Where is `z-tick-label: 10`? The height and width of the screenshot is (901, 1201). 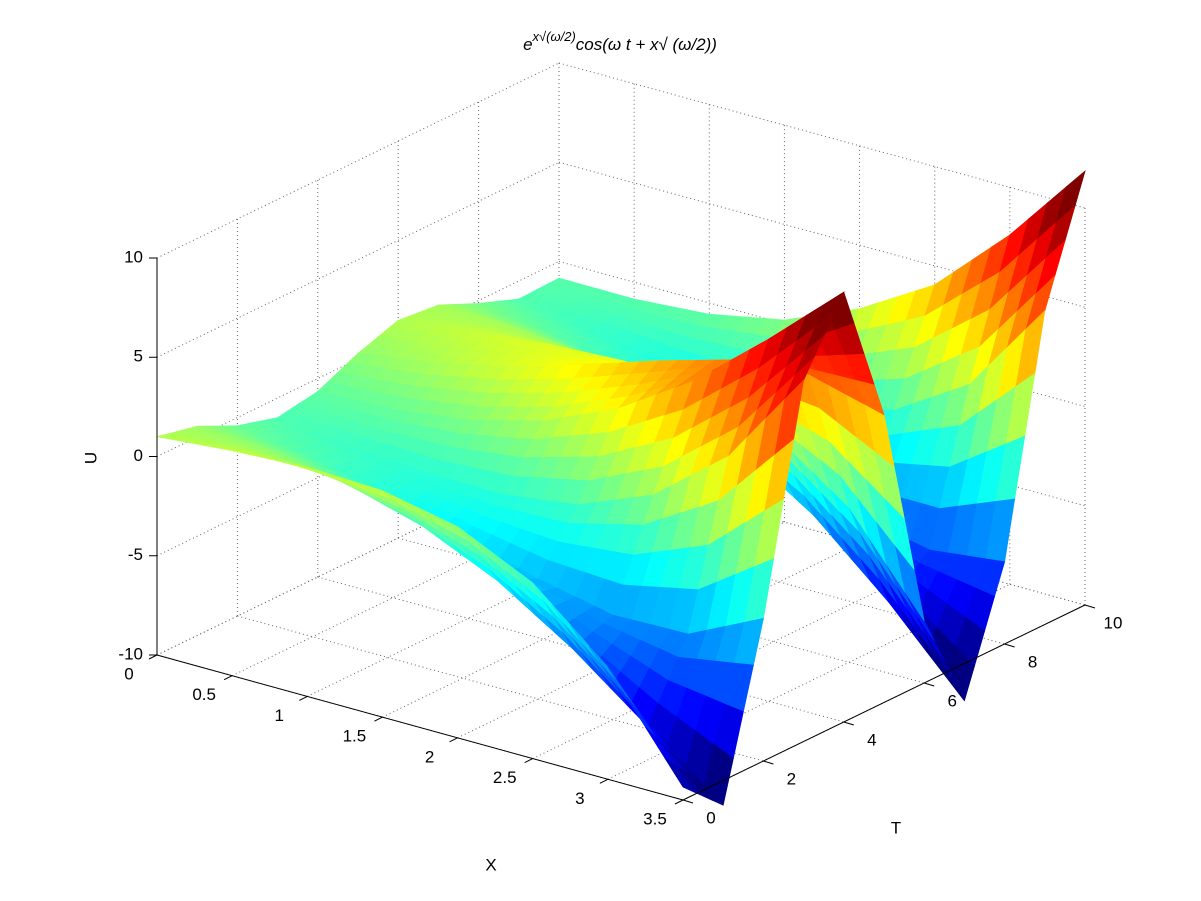 z-tick-label: 10 is located at coordinates (133, 256).